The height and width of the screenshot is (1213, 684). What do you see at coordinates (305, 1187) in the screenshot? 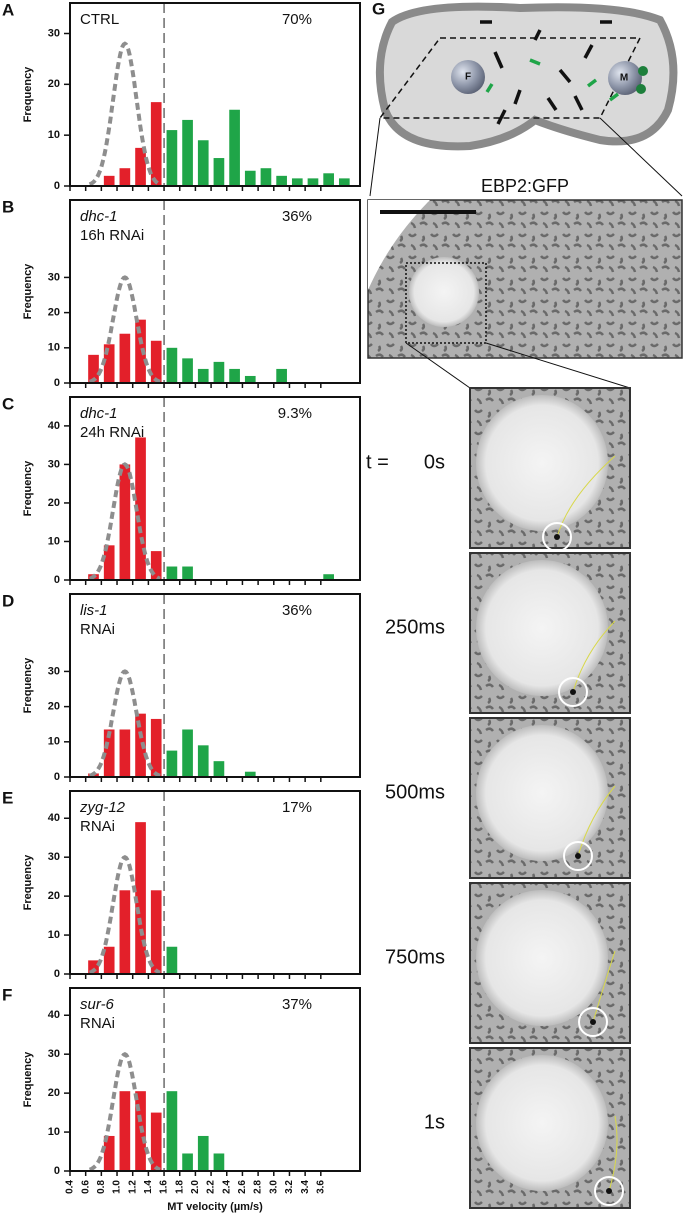
I see `x-tick-label: 3.4` at bounding box center [305, 1187].